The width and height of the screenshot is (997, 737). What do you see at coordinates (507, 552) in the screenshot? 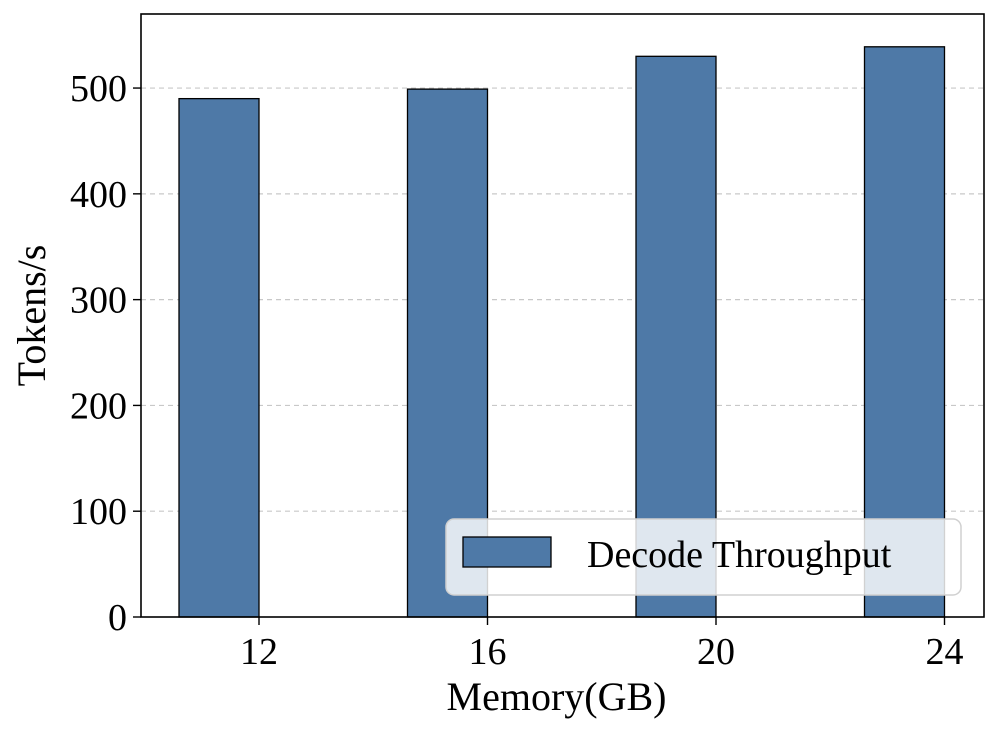
I see `legend-swatch` at bounding box center [507, 552].